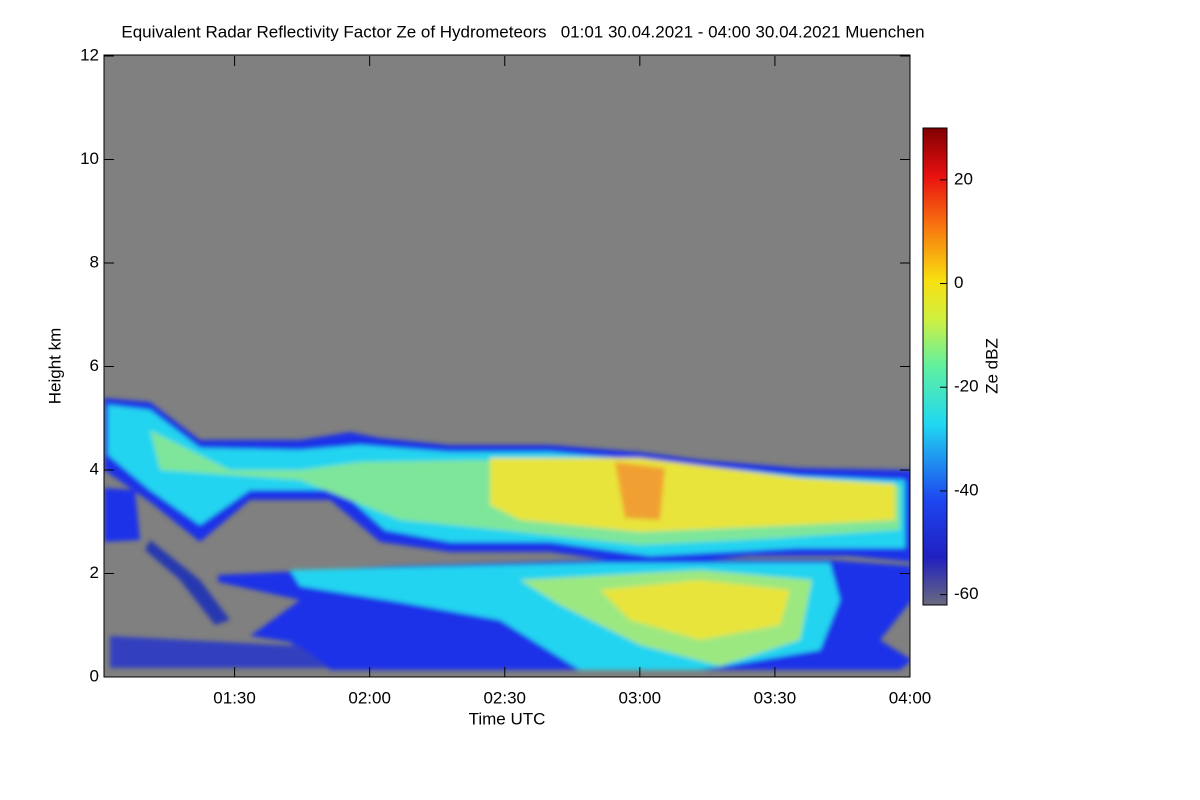 This screenshot has width=1200, height=800. Describe the element at coordinates (910, 697) in the screenshot. I see `x-tick-label: 04:00` at that location.